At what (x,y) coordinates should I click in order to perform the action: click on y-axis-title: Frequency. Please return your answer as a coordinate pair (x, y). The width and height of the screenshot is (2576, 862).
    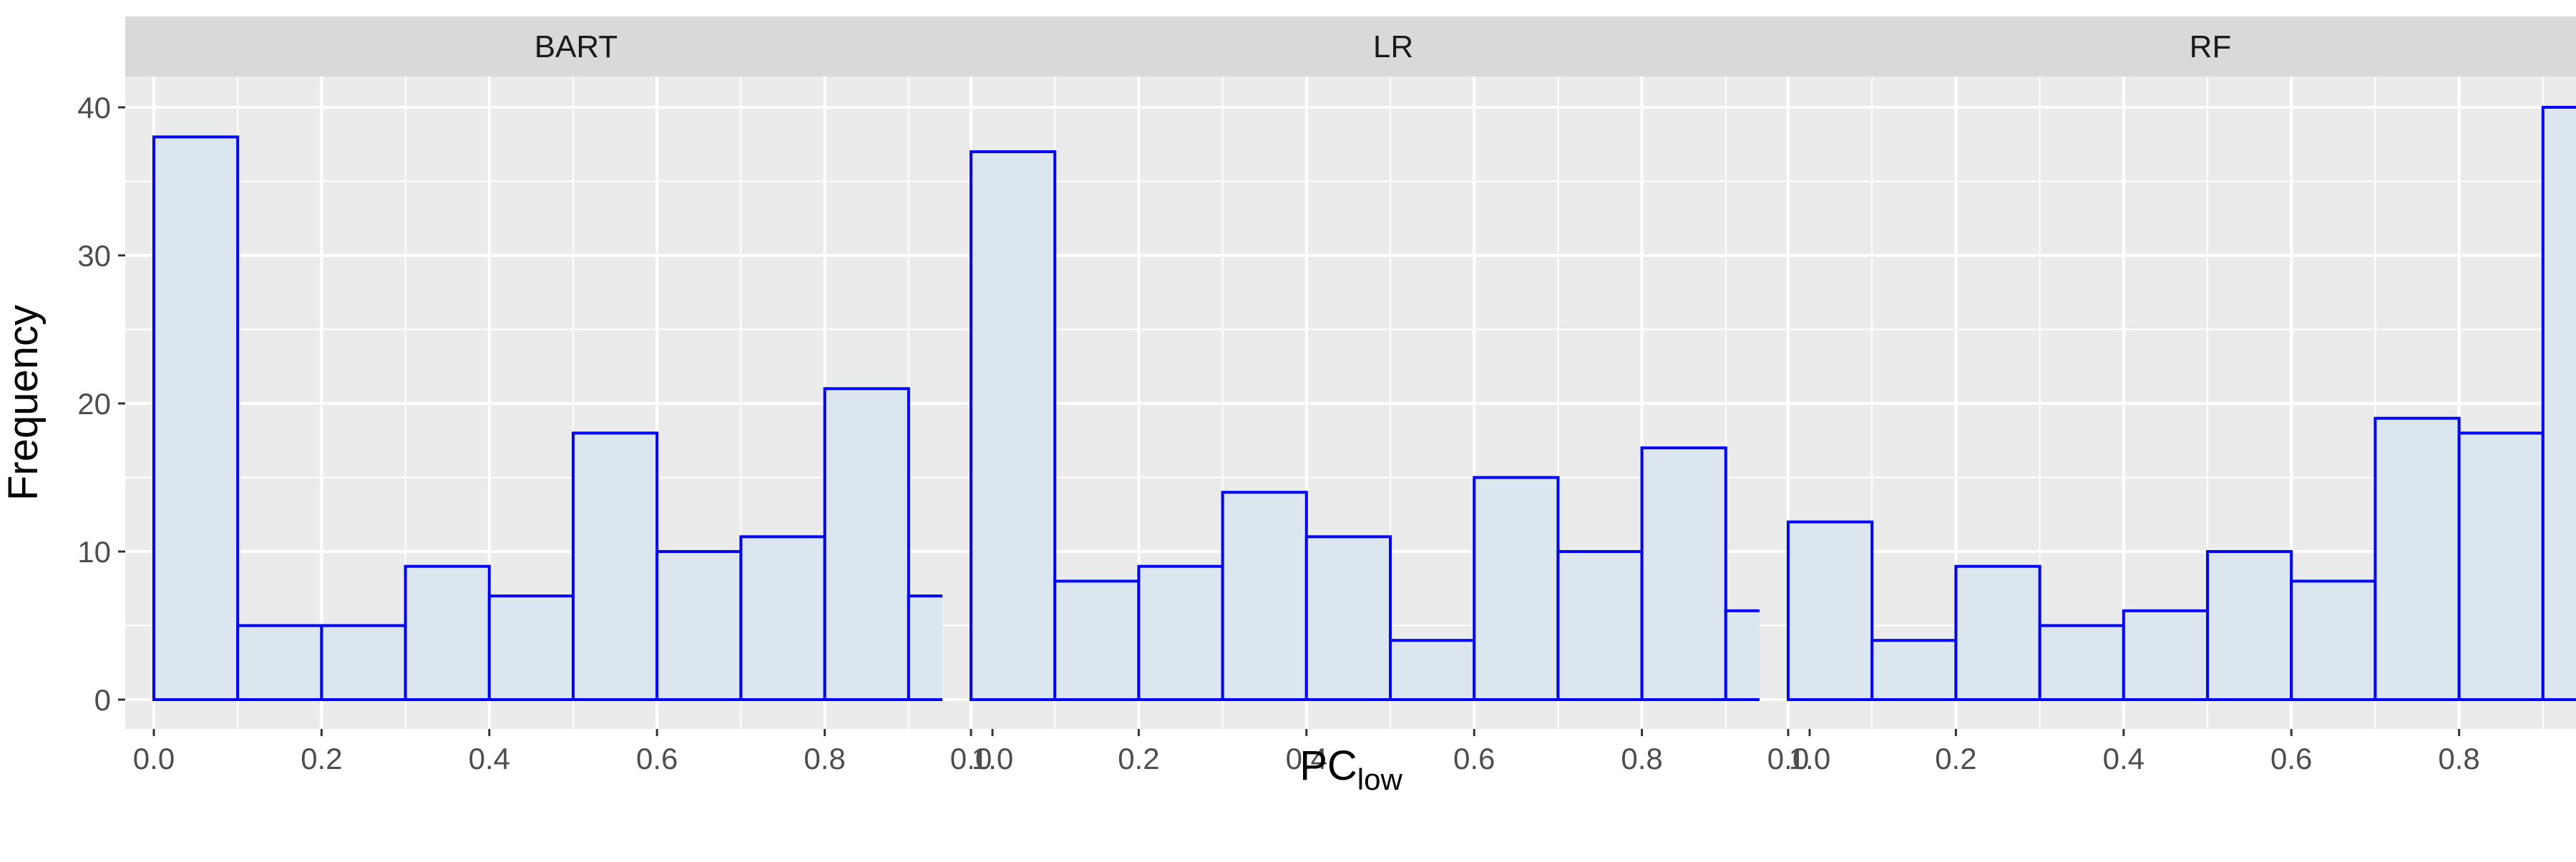
    Looking at the image, I should click on (23, 403).